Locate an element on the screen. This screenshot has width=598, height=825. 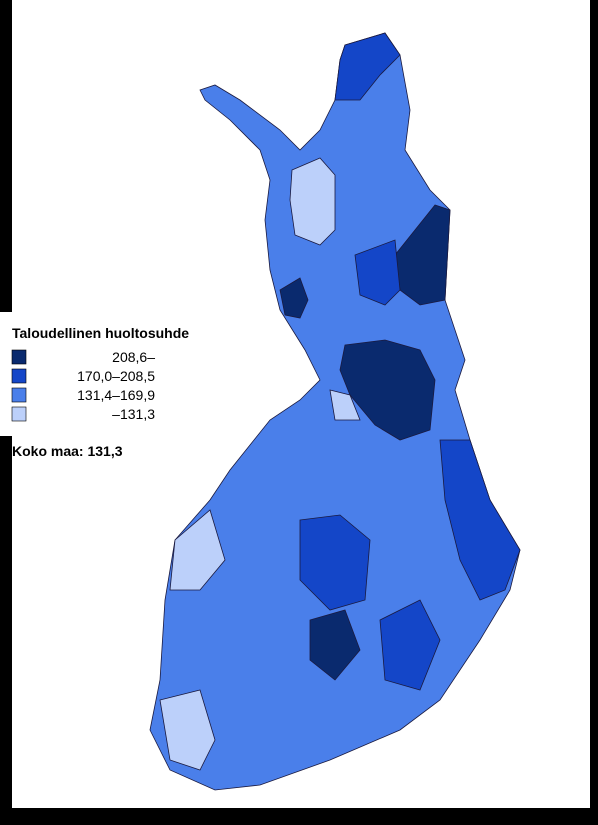
legend: 208,6– 170,0–208,5 131,4–169,9 –131,3 is located at coordinates (83, 385).